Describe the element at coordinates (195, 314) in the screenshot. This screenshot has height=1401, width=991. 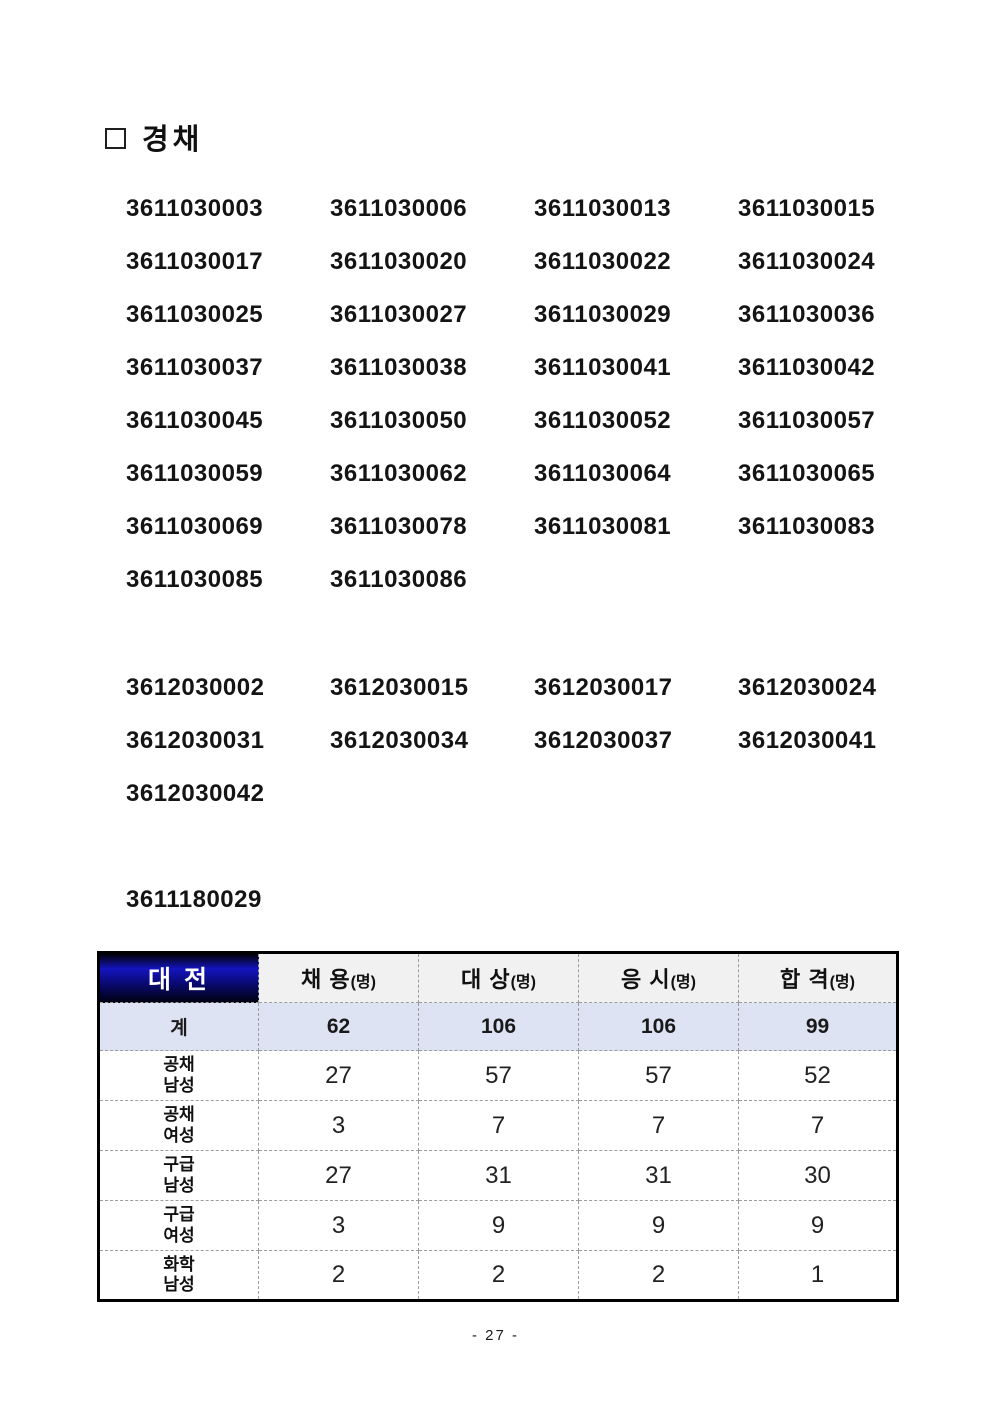
I see `applicant-number: 3611030025` at that location.